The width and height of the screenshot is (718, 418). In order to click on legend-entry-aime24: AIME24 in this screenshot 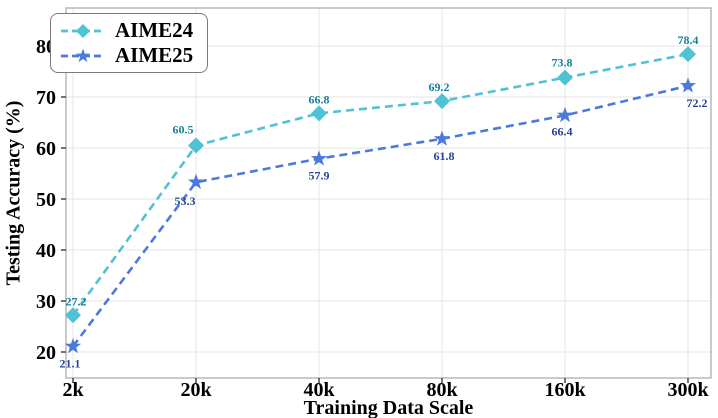, I will do `click(126, 30)`.